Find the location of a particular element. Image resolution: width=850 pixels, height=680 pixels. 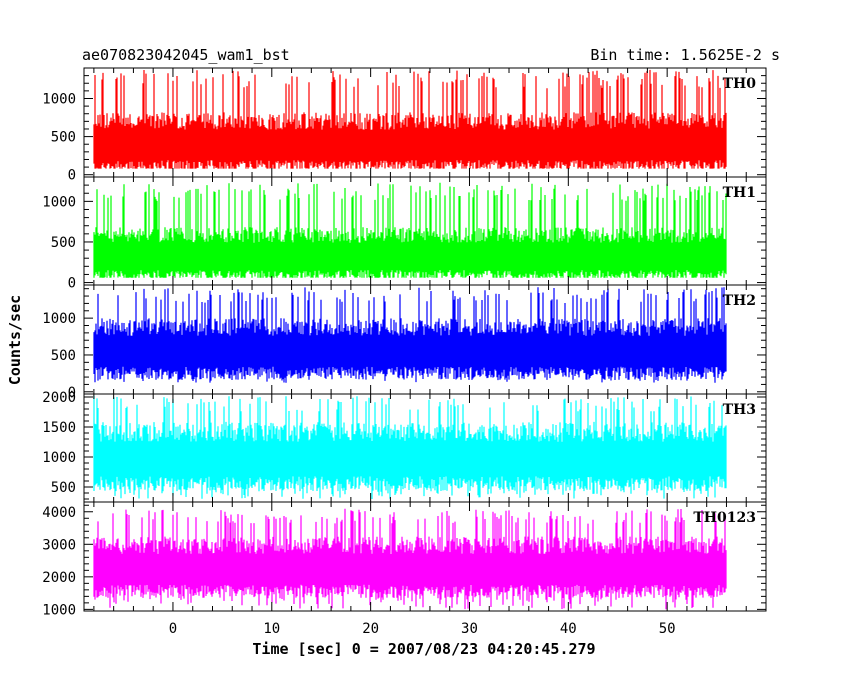

panel-th0: 0 500 1000 TH0 is located at coordinates (404, 125).